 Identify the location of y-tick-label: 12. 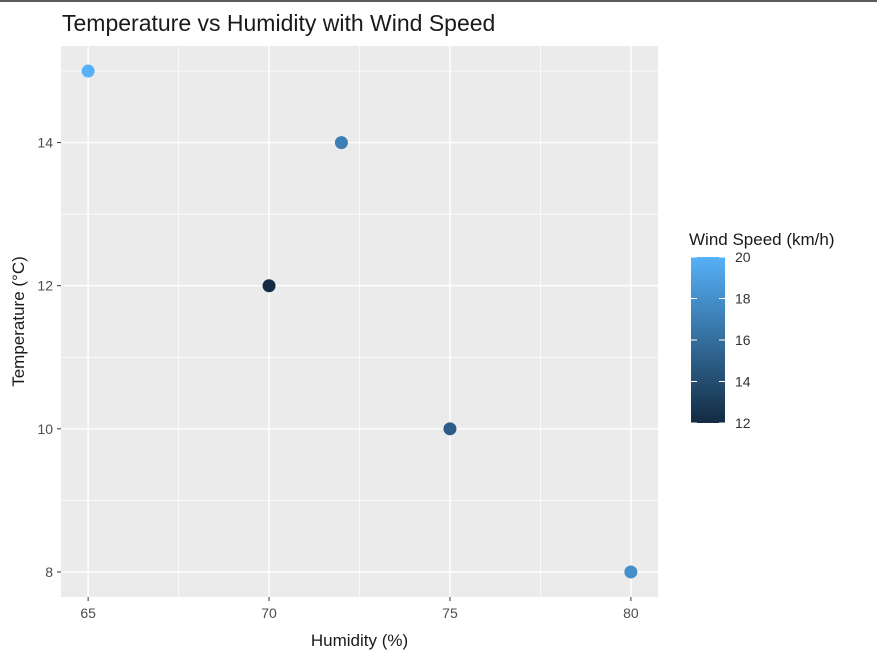
(45, 286).